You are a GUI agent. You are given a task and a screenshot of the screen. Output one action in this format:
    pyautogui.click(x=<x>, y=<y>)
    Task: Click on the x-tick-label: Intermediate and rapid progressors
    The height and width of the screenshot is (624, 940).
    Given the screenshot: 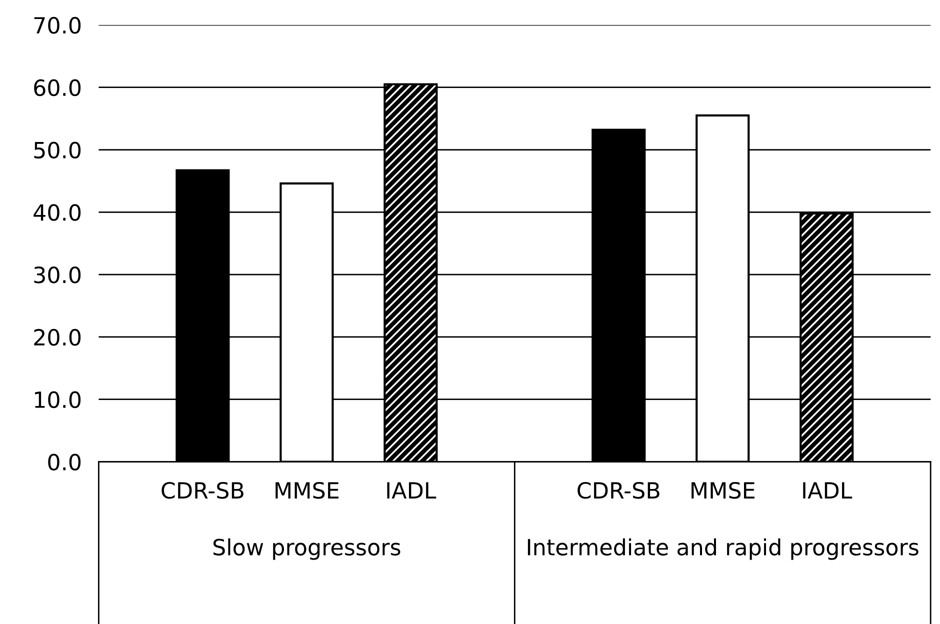 What is the action you would take?
    pyautogui.click(x=723, y=549)
    